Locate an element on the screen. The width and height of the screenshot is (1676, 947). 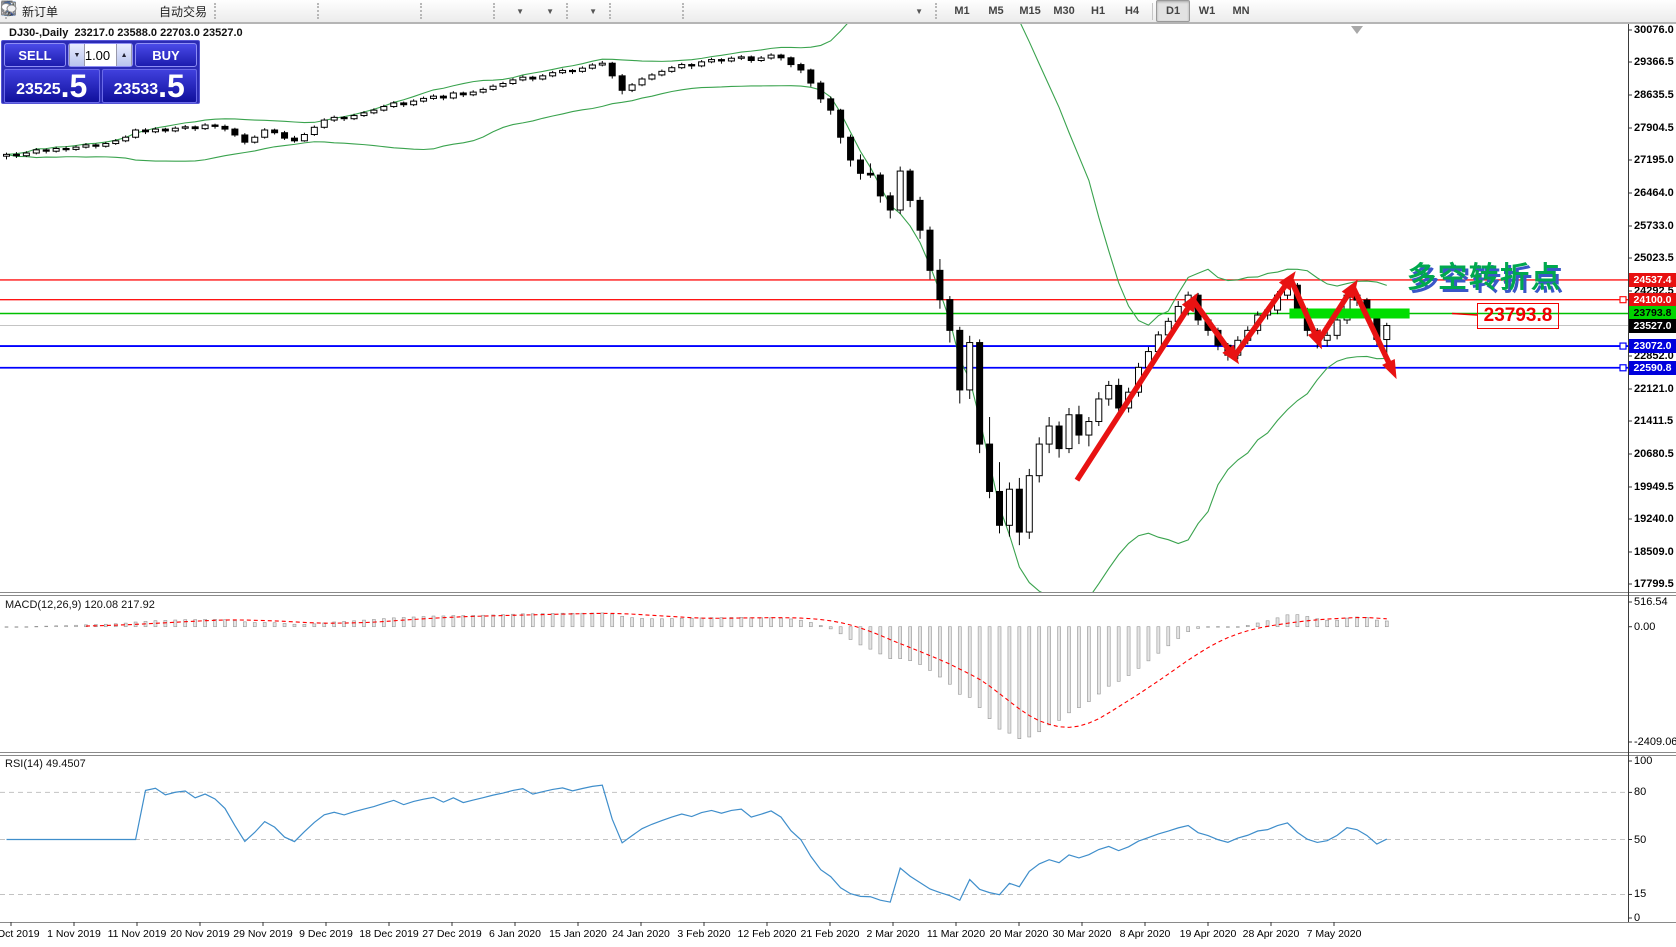
date-axis-label: 7 May 2020 is located at coordinates (1334, 934).